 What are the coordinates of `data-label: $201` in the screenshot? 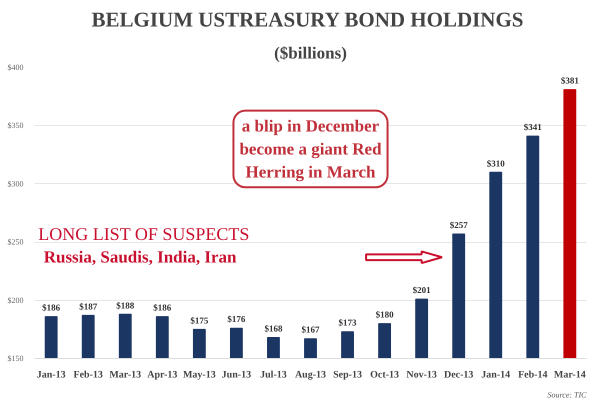 It's located at (422, 290).